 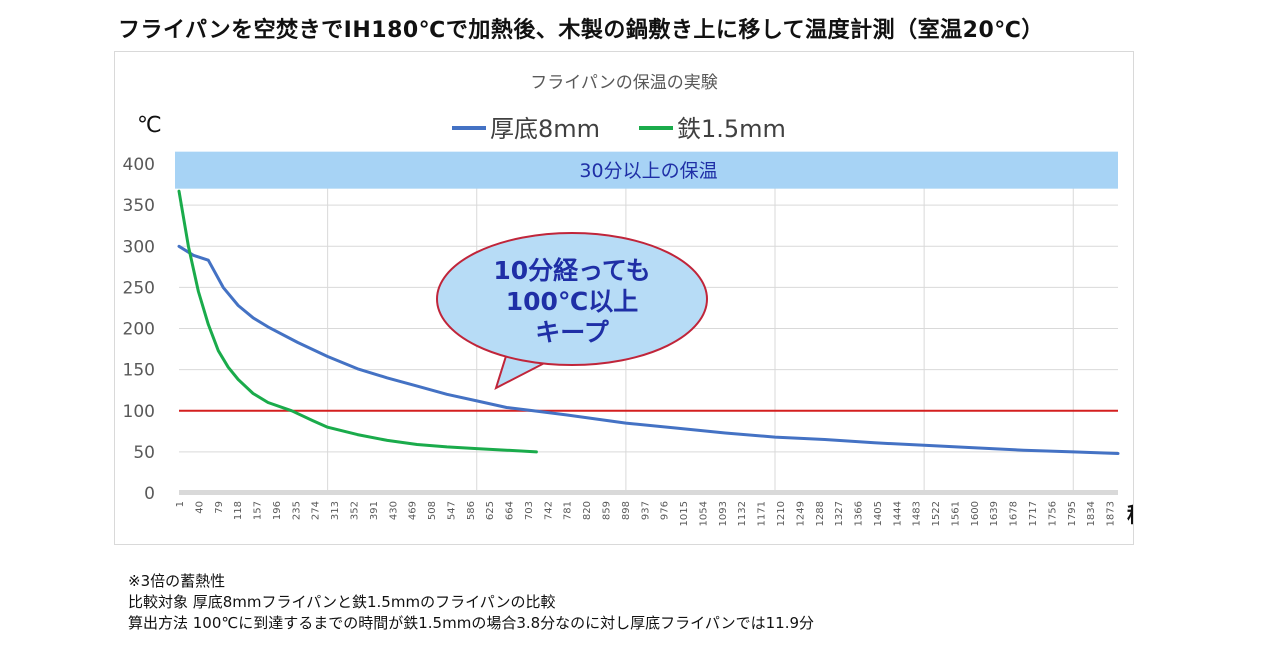 I want to click on x-tick-label: 1561, so click(x=955, y=513).